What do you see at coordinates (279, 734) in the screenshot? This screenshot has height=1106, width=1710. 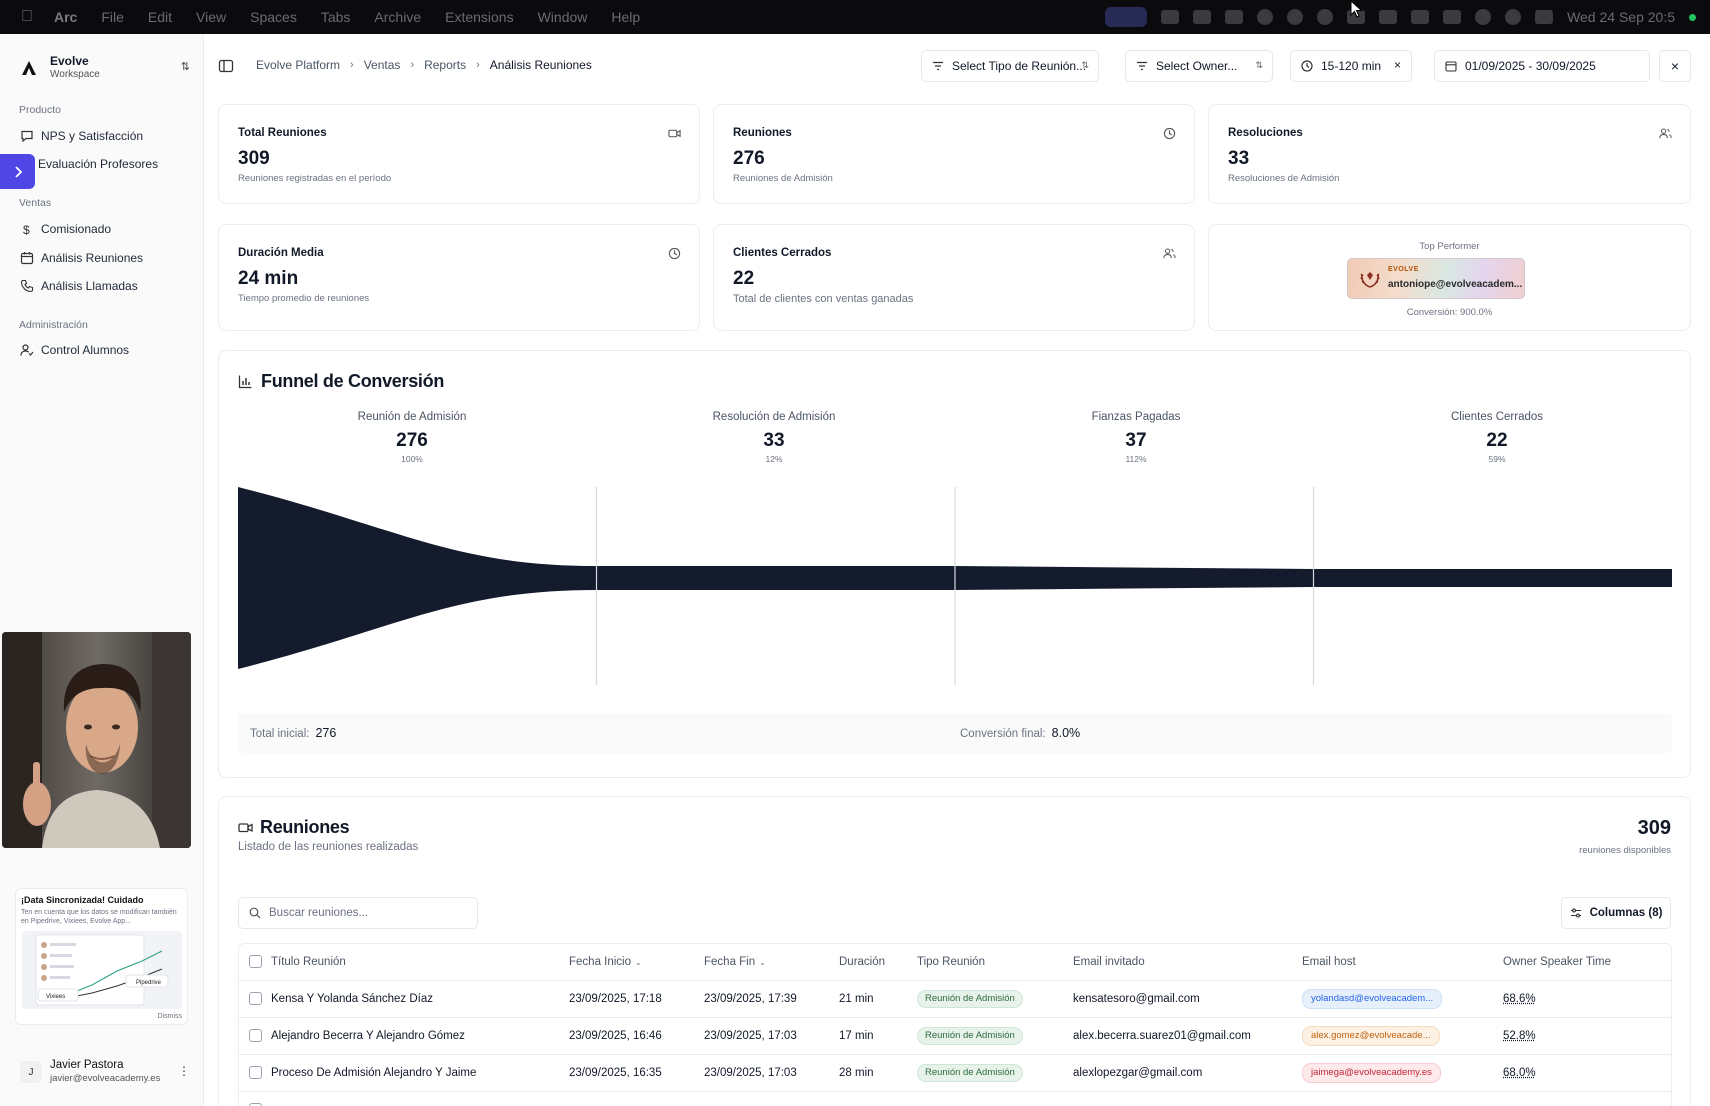 I see `total-inicial-label: Total inicial:` at bounding box center [279, 734].